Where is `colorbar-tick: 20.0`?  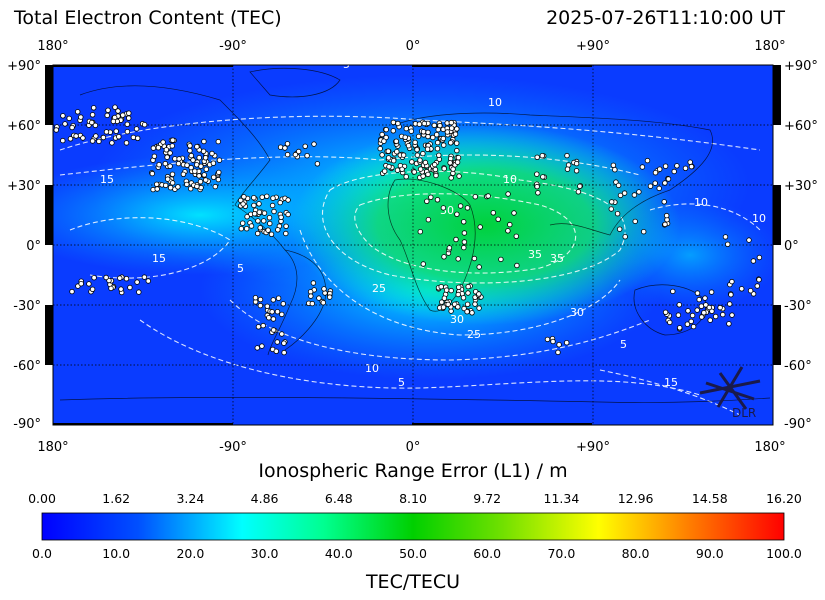 colorbar-tick: 20.0 is located at coordinates (190, 553).